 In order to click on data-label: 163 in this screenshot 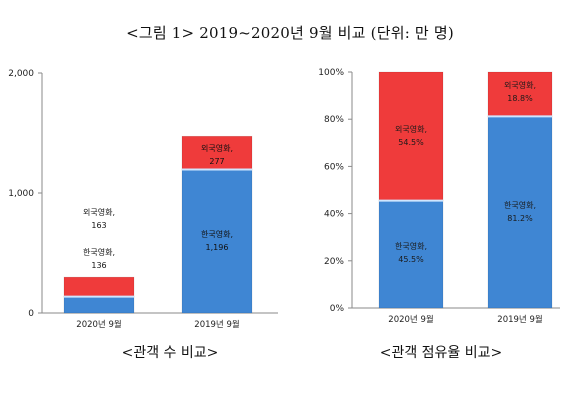, I will do `click(98, 225)`.